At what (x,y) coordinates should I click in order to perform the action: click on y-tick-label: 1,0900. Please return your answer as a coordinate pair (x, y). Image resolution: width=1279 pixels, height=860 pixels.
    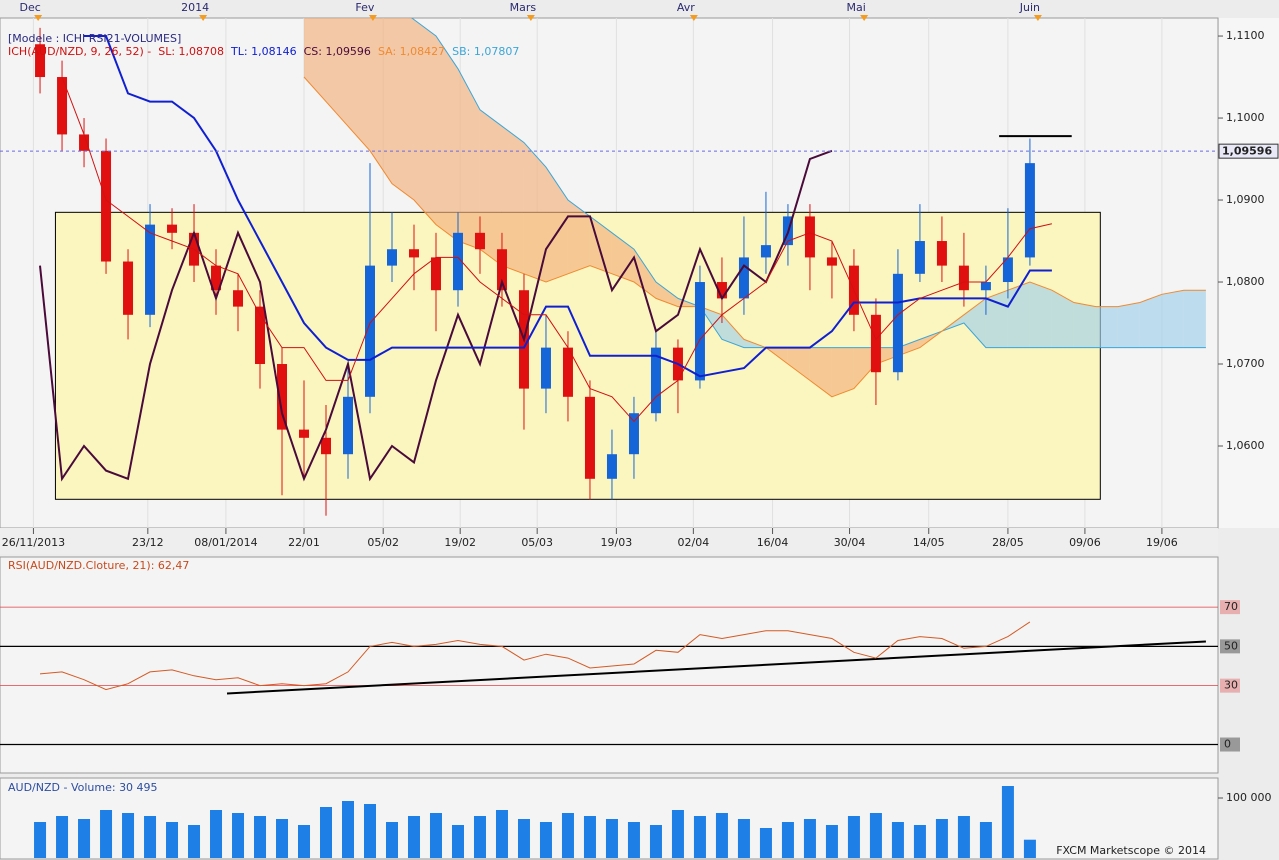
    Looking at the image, I should click on (1245, 199).